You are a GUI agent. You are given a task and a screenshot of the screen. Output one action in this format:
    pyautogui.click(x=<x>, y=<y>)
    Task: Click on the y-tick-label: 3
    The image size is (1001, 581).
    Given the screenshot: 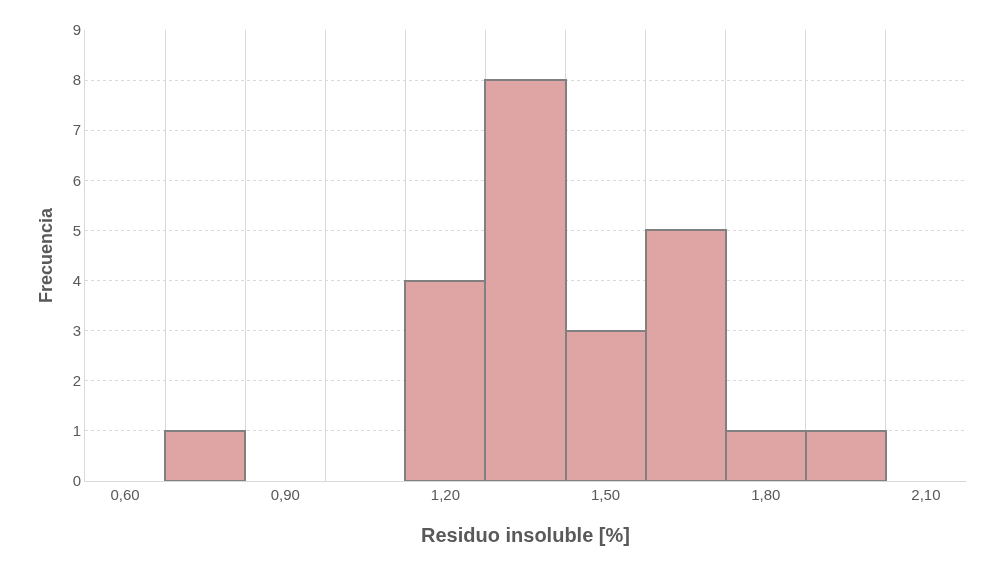 What is the action you would take?
    pyautogui.click(x=76, y=330)
    